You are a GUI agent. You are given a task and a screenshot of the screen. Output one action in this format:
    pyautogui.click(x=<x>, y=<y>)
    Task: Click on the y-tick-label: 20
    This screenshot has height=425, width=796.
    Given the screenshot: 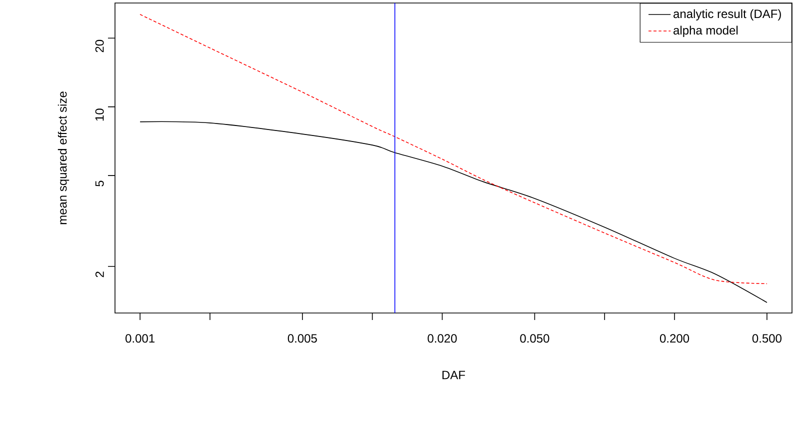 What is the action you would take?
    pyautogui.click(x=99, y=46)
    